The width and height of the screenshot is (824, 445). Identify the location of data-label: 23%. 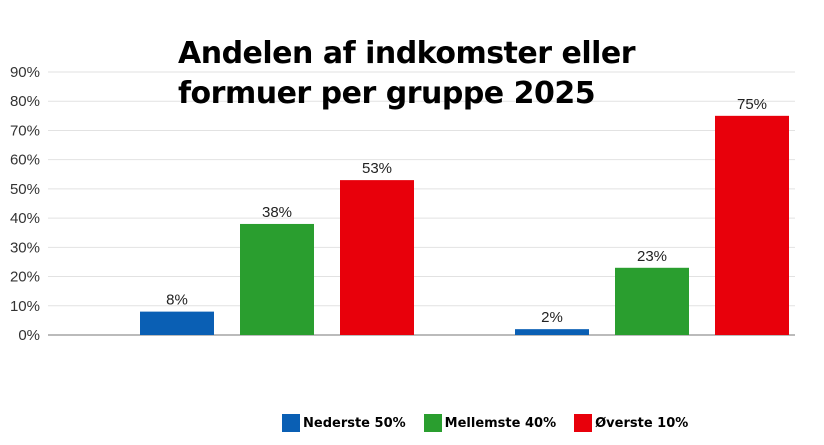
(652, 256).